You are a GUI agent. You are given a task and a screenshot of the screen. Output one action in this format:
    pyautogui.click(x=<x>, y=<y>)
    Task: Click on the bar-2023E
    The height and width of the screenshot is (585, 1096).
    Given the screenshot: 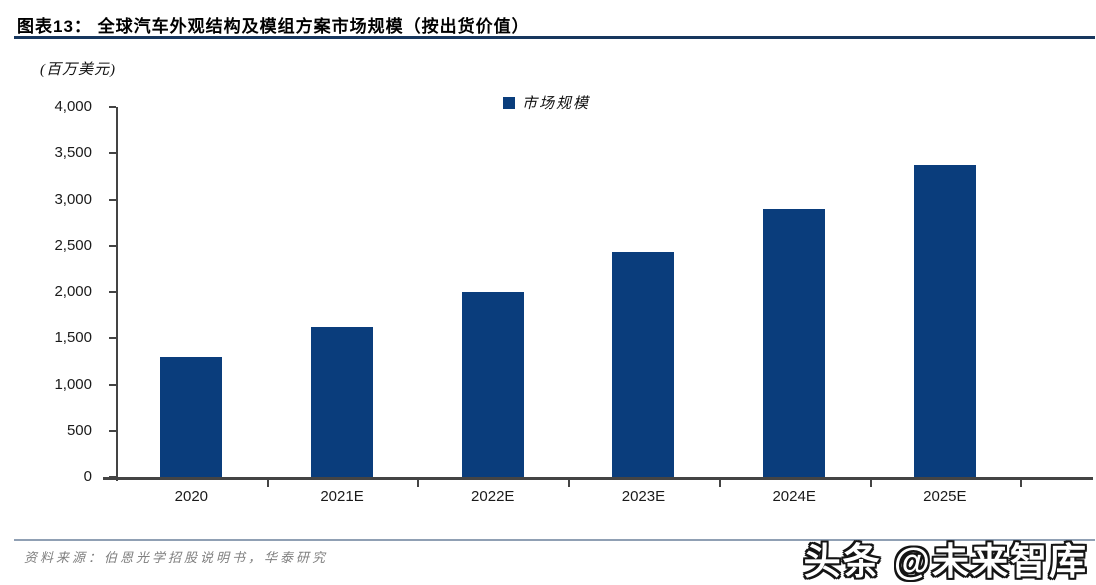 What is the action you would take?
    pyautogui.click(x=643, y=364)
    